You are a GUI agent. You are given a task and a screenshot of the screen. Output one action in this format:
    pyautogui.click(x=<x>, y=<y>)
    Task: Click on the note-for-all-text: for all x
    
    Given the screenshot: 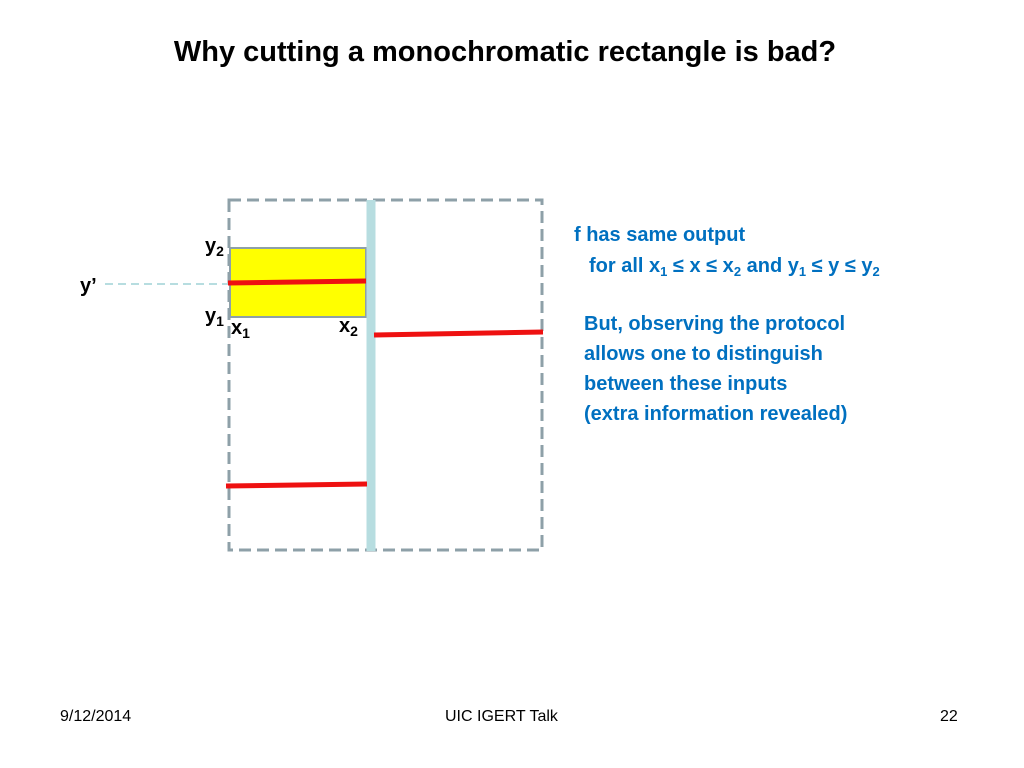 What is the action you would take?
    pyautogui.click(x=625, y=266)
    